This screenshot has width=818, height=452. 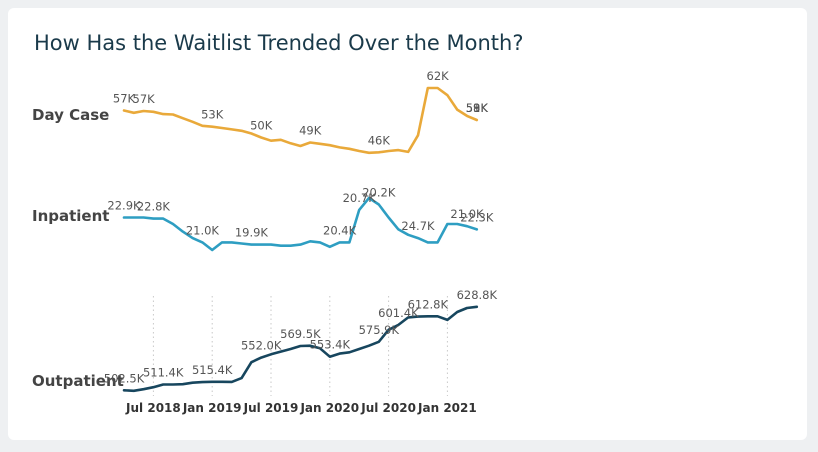 I want to click on data-label: 58K, so click(x=477, y=108).